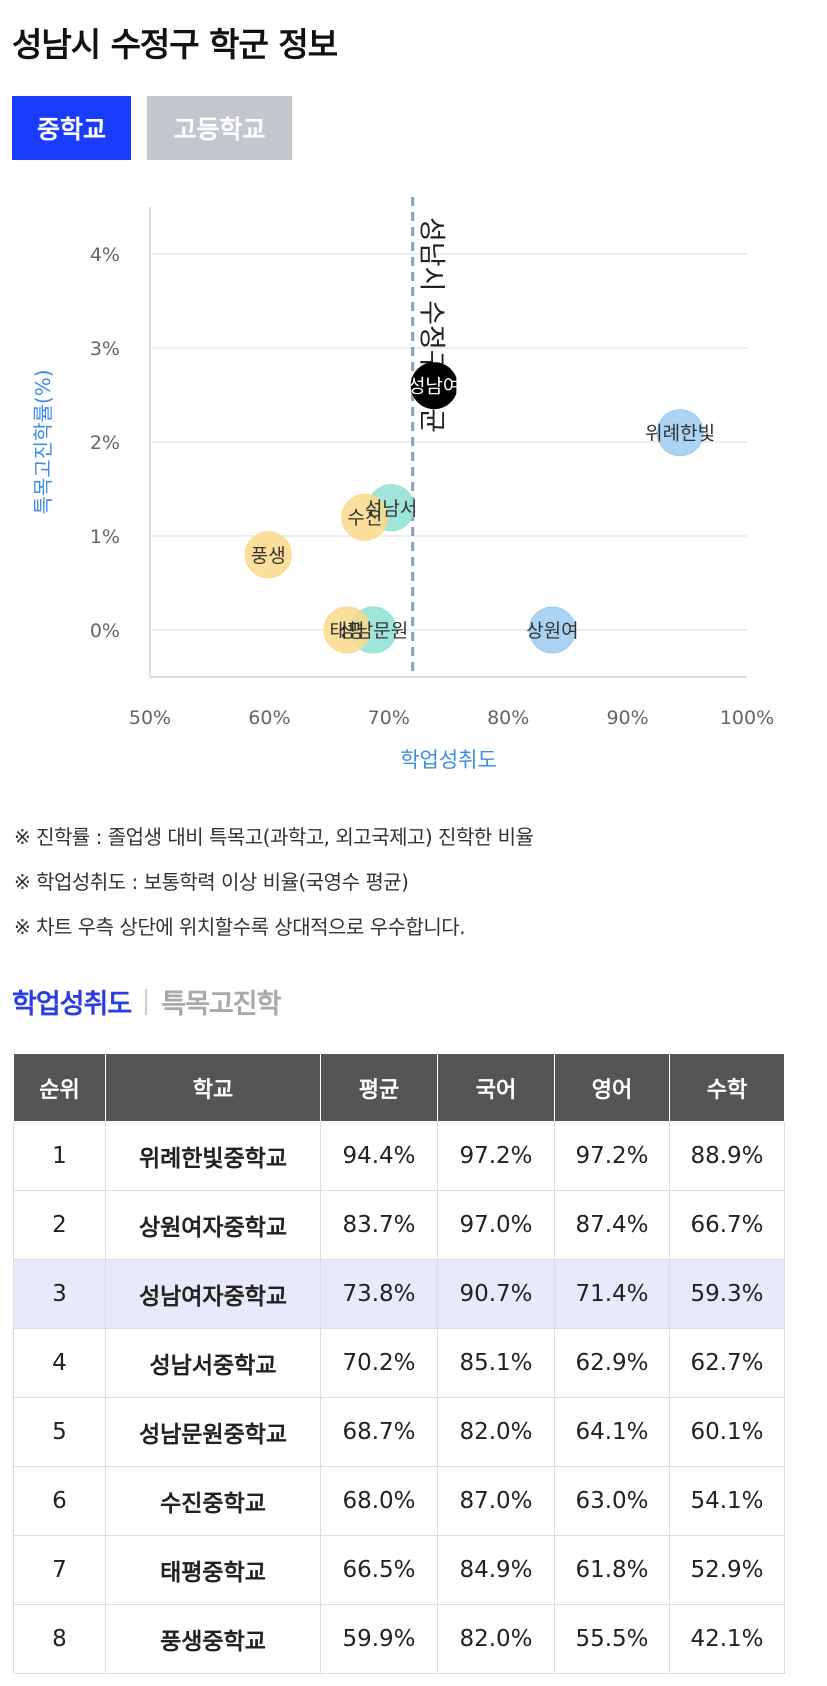 This screenshot has height=1686, width=827. What do you see at coordinates (211, 882) in the screenshot?
I see `note-achievement: ※ 학업성취도 : 보통학력 이상 비율(국영수 평균)` at bounding box center [211, 882].